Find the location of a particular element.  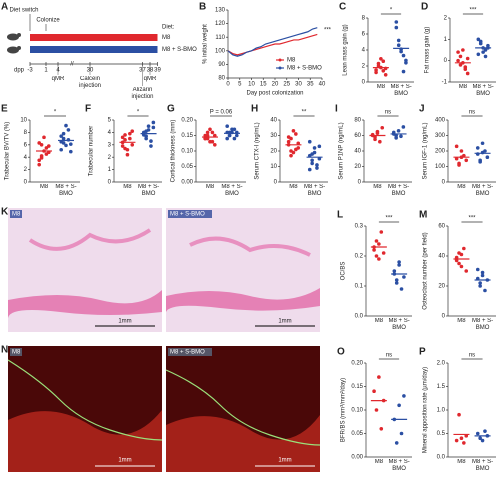

significance-label: *** is located at coordinates (473, 11).